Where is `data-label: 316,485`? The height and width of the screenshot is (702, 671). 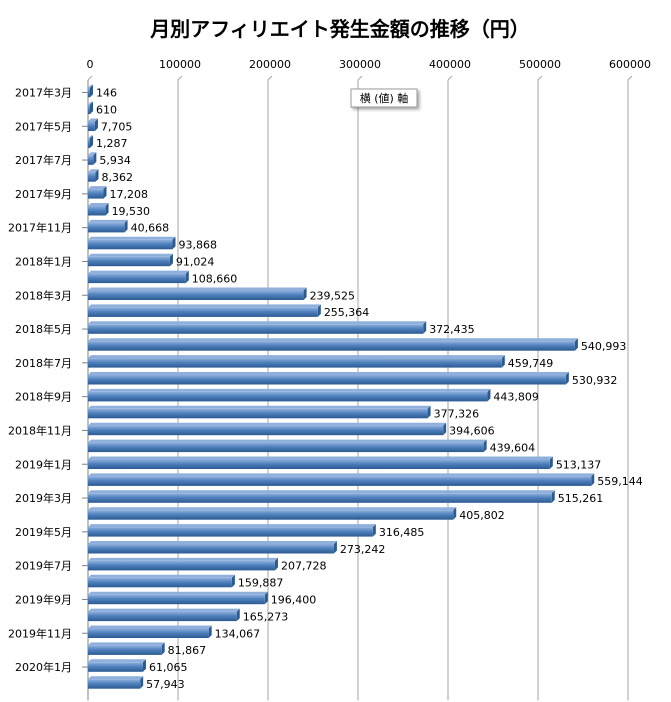 data-label: 316,485 is located at coordinates (402, 532).